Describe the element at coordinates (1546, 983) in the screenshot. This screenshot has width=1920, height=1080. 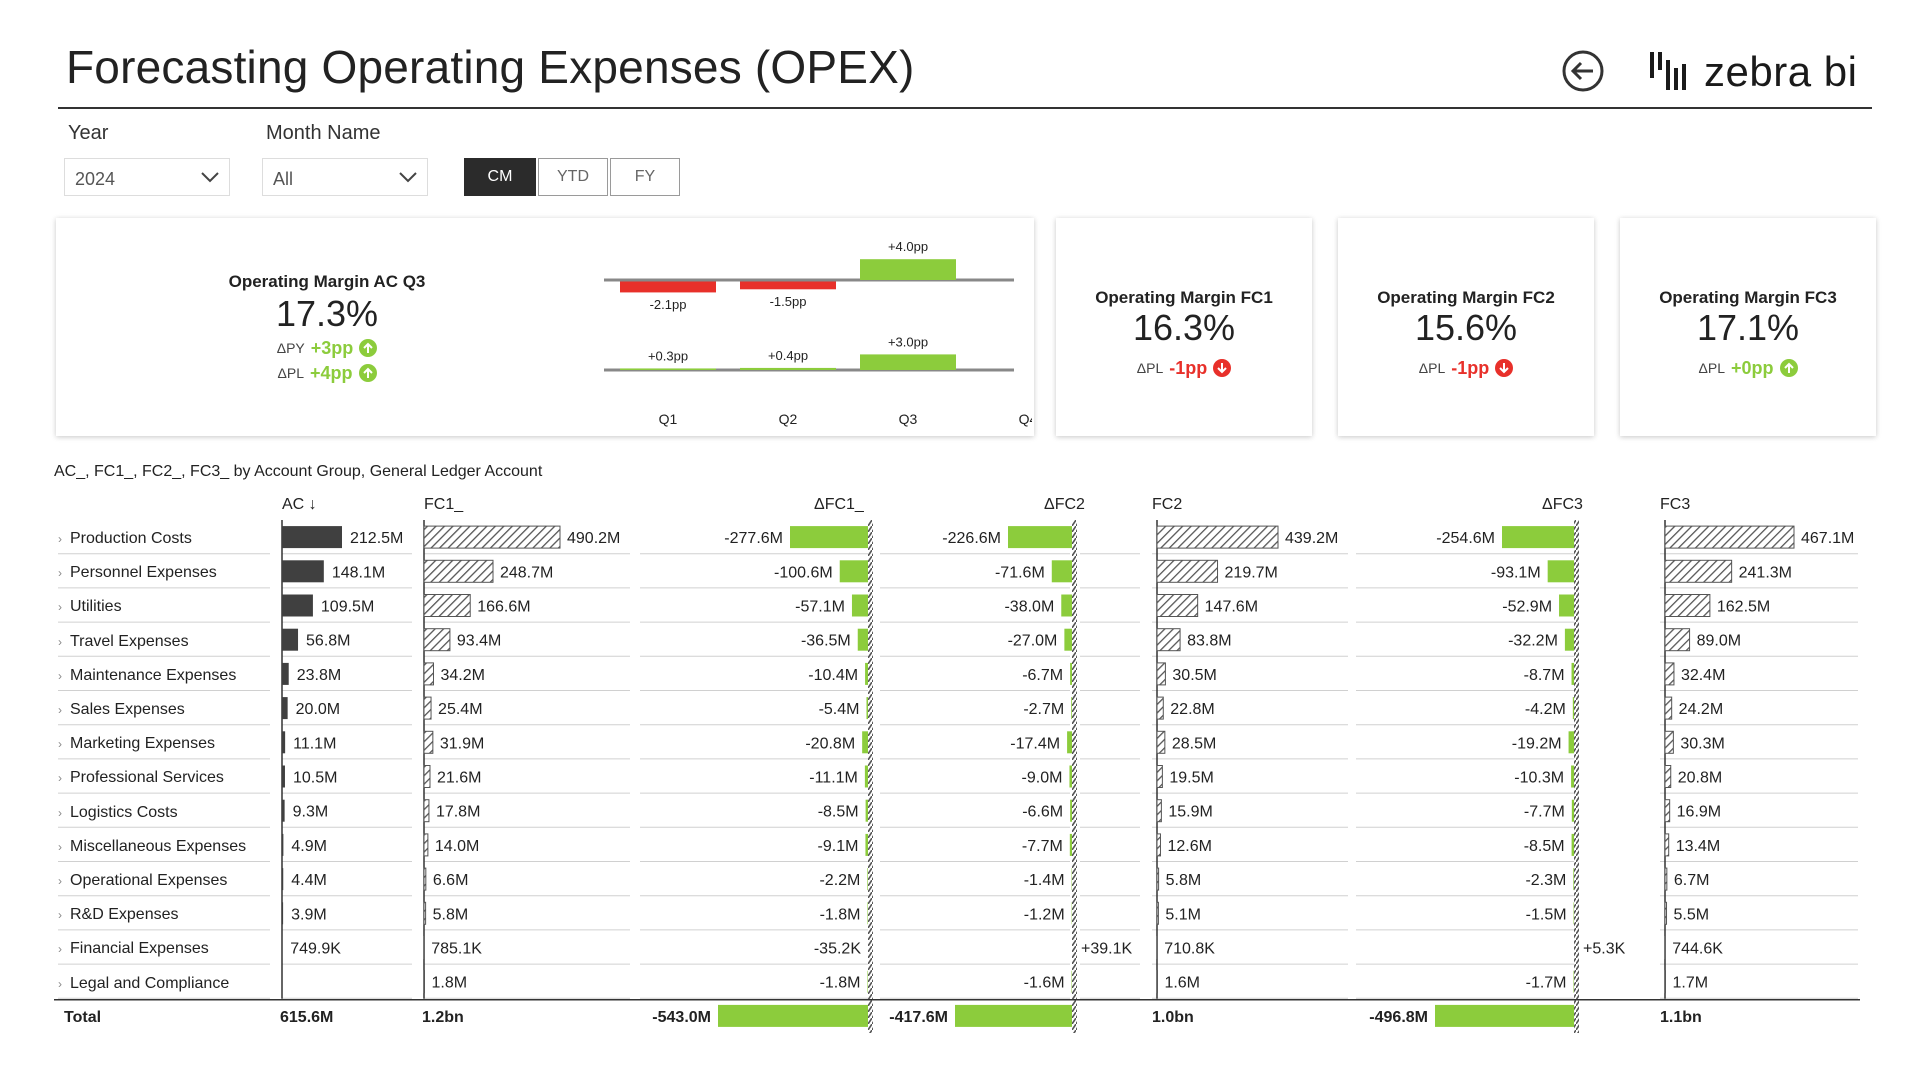
I see `dfc3-value-label: -1.7M` at that location.